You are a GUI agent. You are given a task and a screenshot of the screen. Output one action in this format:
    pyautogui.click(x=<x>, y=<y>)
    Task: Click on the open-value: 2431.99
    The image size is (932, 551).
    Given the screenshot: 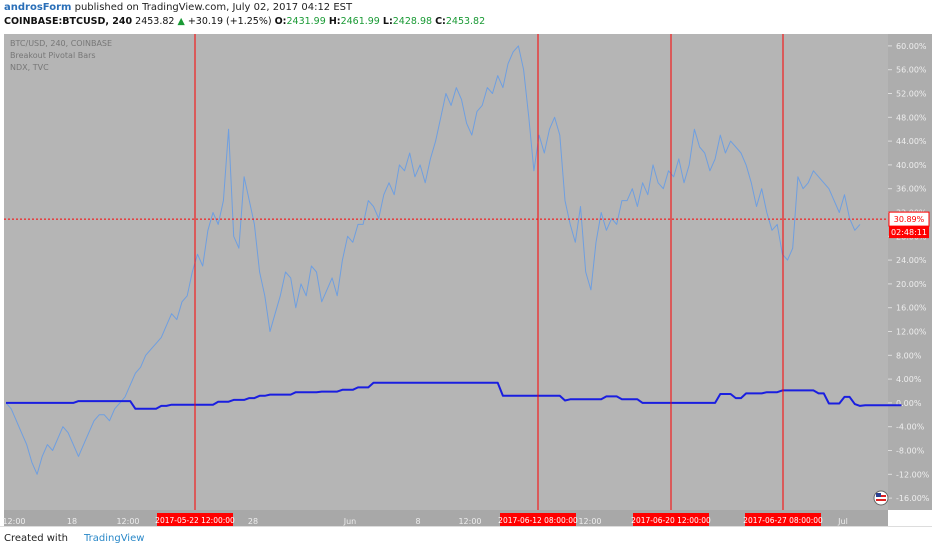 What is the action you would take?
    pyautogui.click(x=306, y=21)
    